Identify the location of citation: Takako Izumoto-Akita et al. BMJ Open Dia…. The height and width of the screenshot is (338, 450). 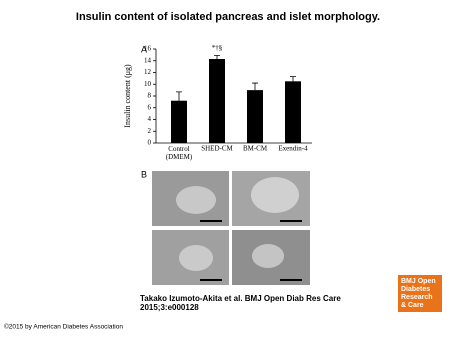
(240, 298).